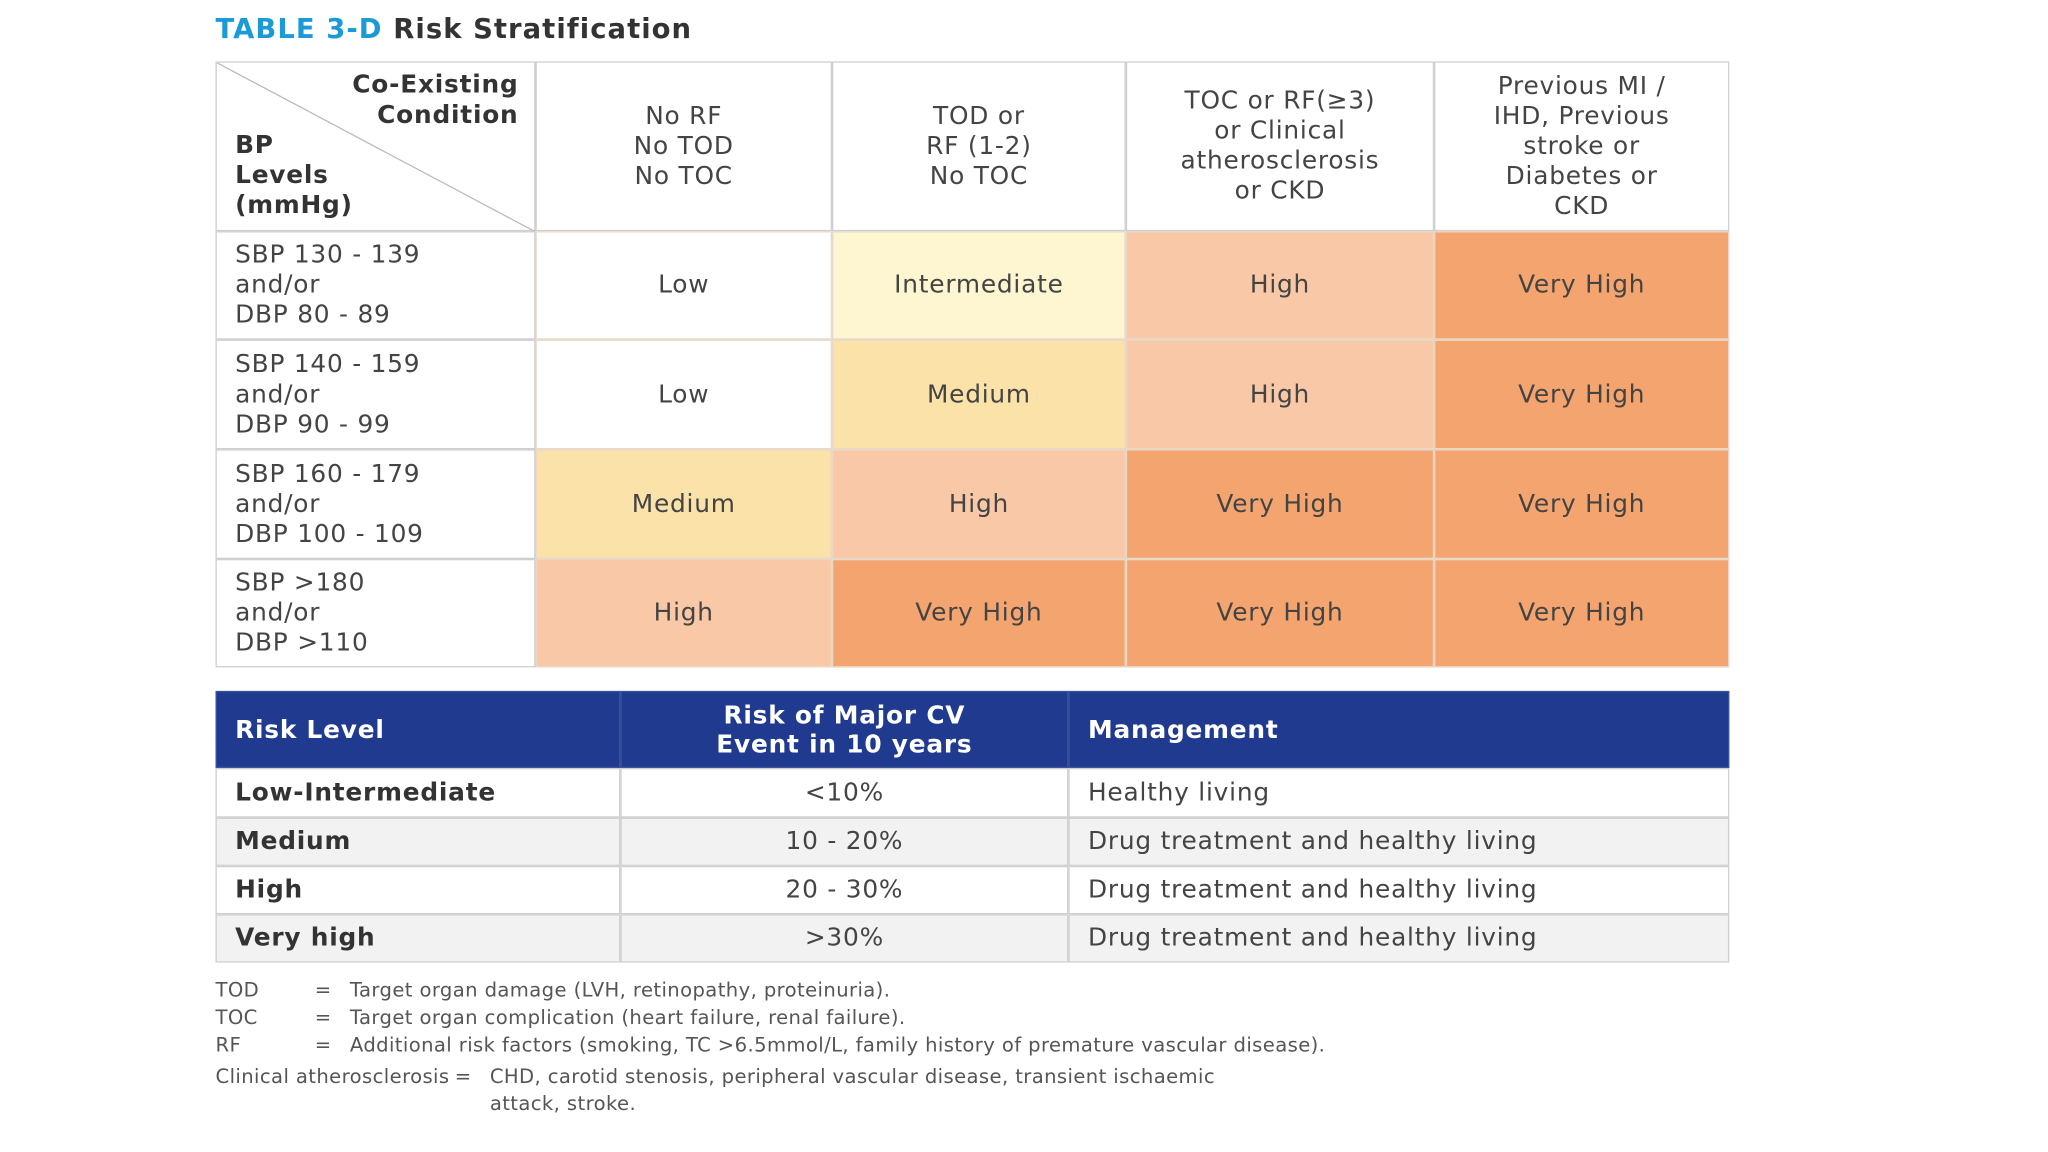  Describe the element at coordinates (844, 890) in the screenshot. I see `table-cell: 20 - 30%` at that location.